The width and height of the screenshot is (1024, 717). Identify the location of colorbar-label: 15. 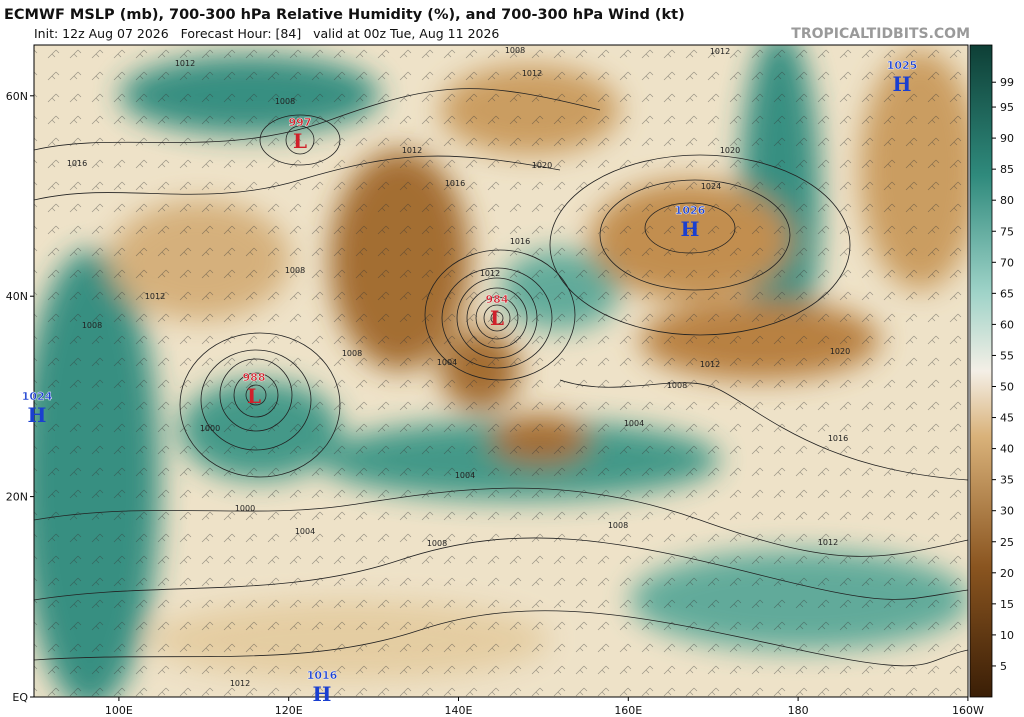
(1007, 604).